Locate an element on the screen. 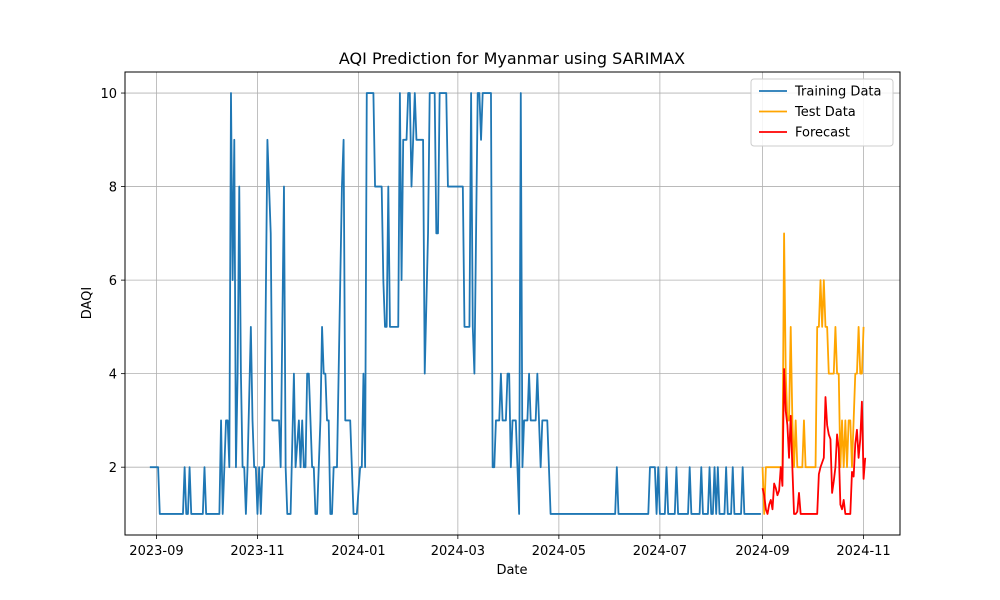 The height and width of the screenshot is (600, 1000). legend-label: Test Data is located at coordinates (825, 112).